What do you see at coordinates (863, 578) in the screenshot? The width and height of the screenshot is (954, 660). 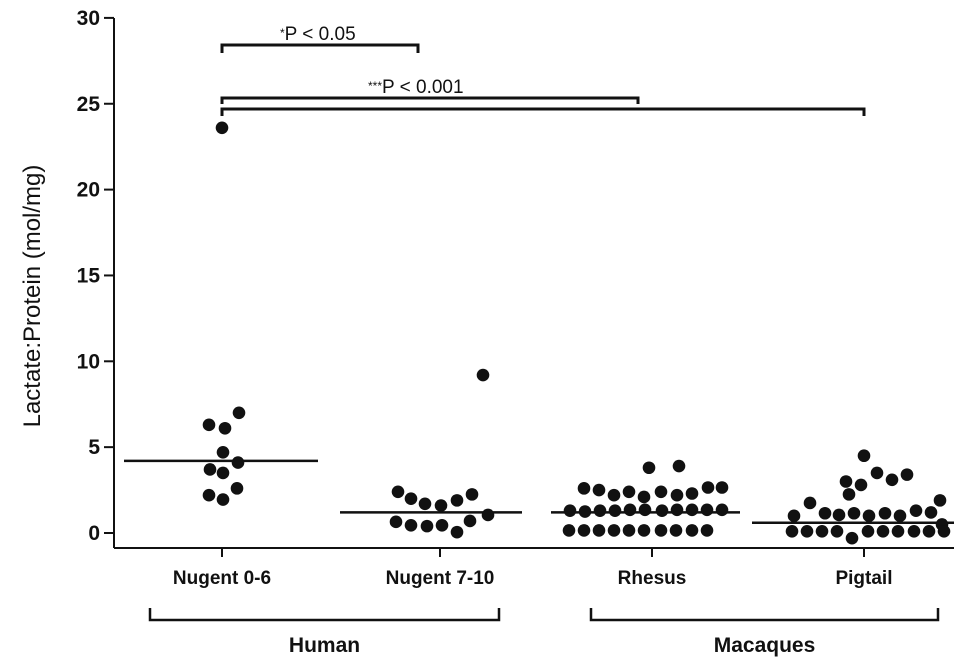 I see `category-label: Pigtail` at bounding box center [863, 578].